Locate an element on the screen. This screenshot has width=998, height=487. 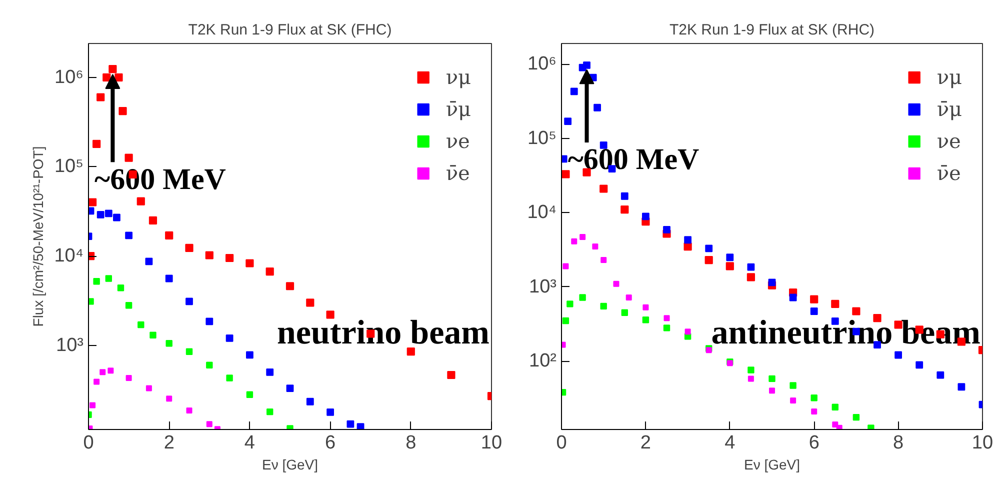
chart-title: T2K Run 1-9 Flux at SK (FHC) is located at coordinates (290, 30).